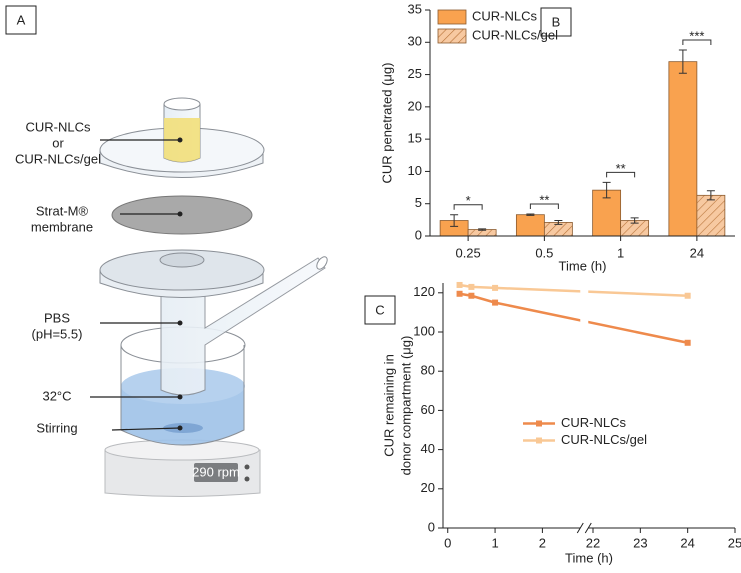 The image size is (741, 573). I want to click on panel-letter: A, so click(21, 19).